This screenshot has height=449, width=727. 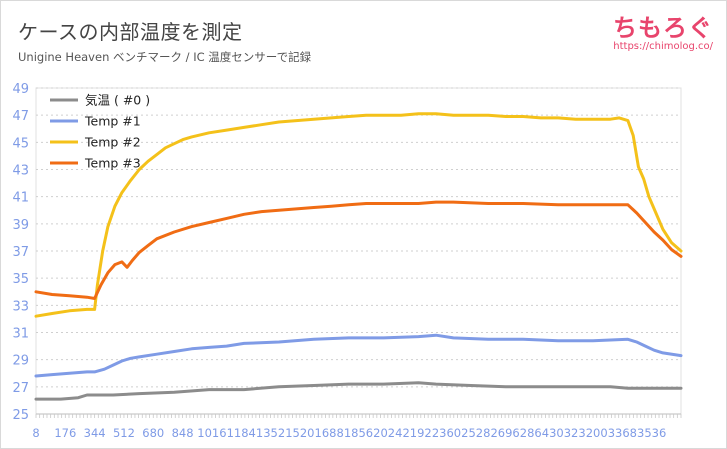 I want to click on x-tick-label: 3200, so click(x=592, y=433).